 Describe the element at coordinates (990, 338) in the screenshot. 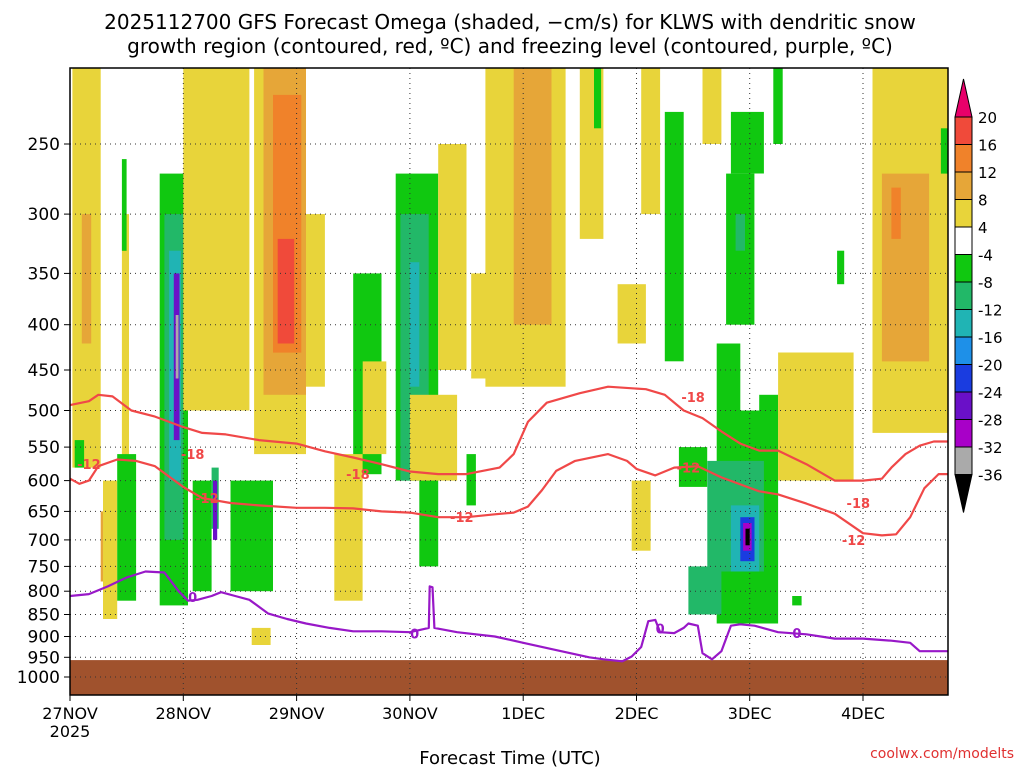

I see `colorbar-label: -16` at that location.